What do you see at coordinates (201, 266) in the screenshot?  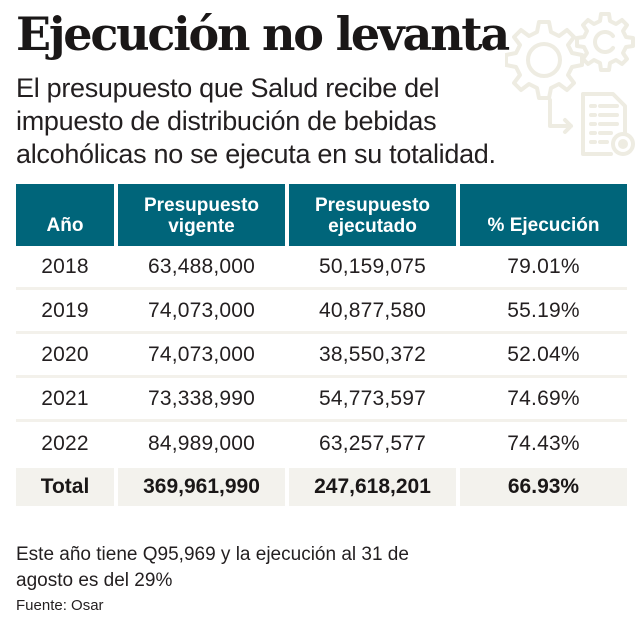 I see `cell-budget-current: 63,488,000` at bounding box center [201, 266].